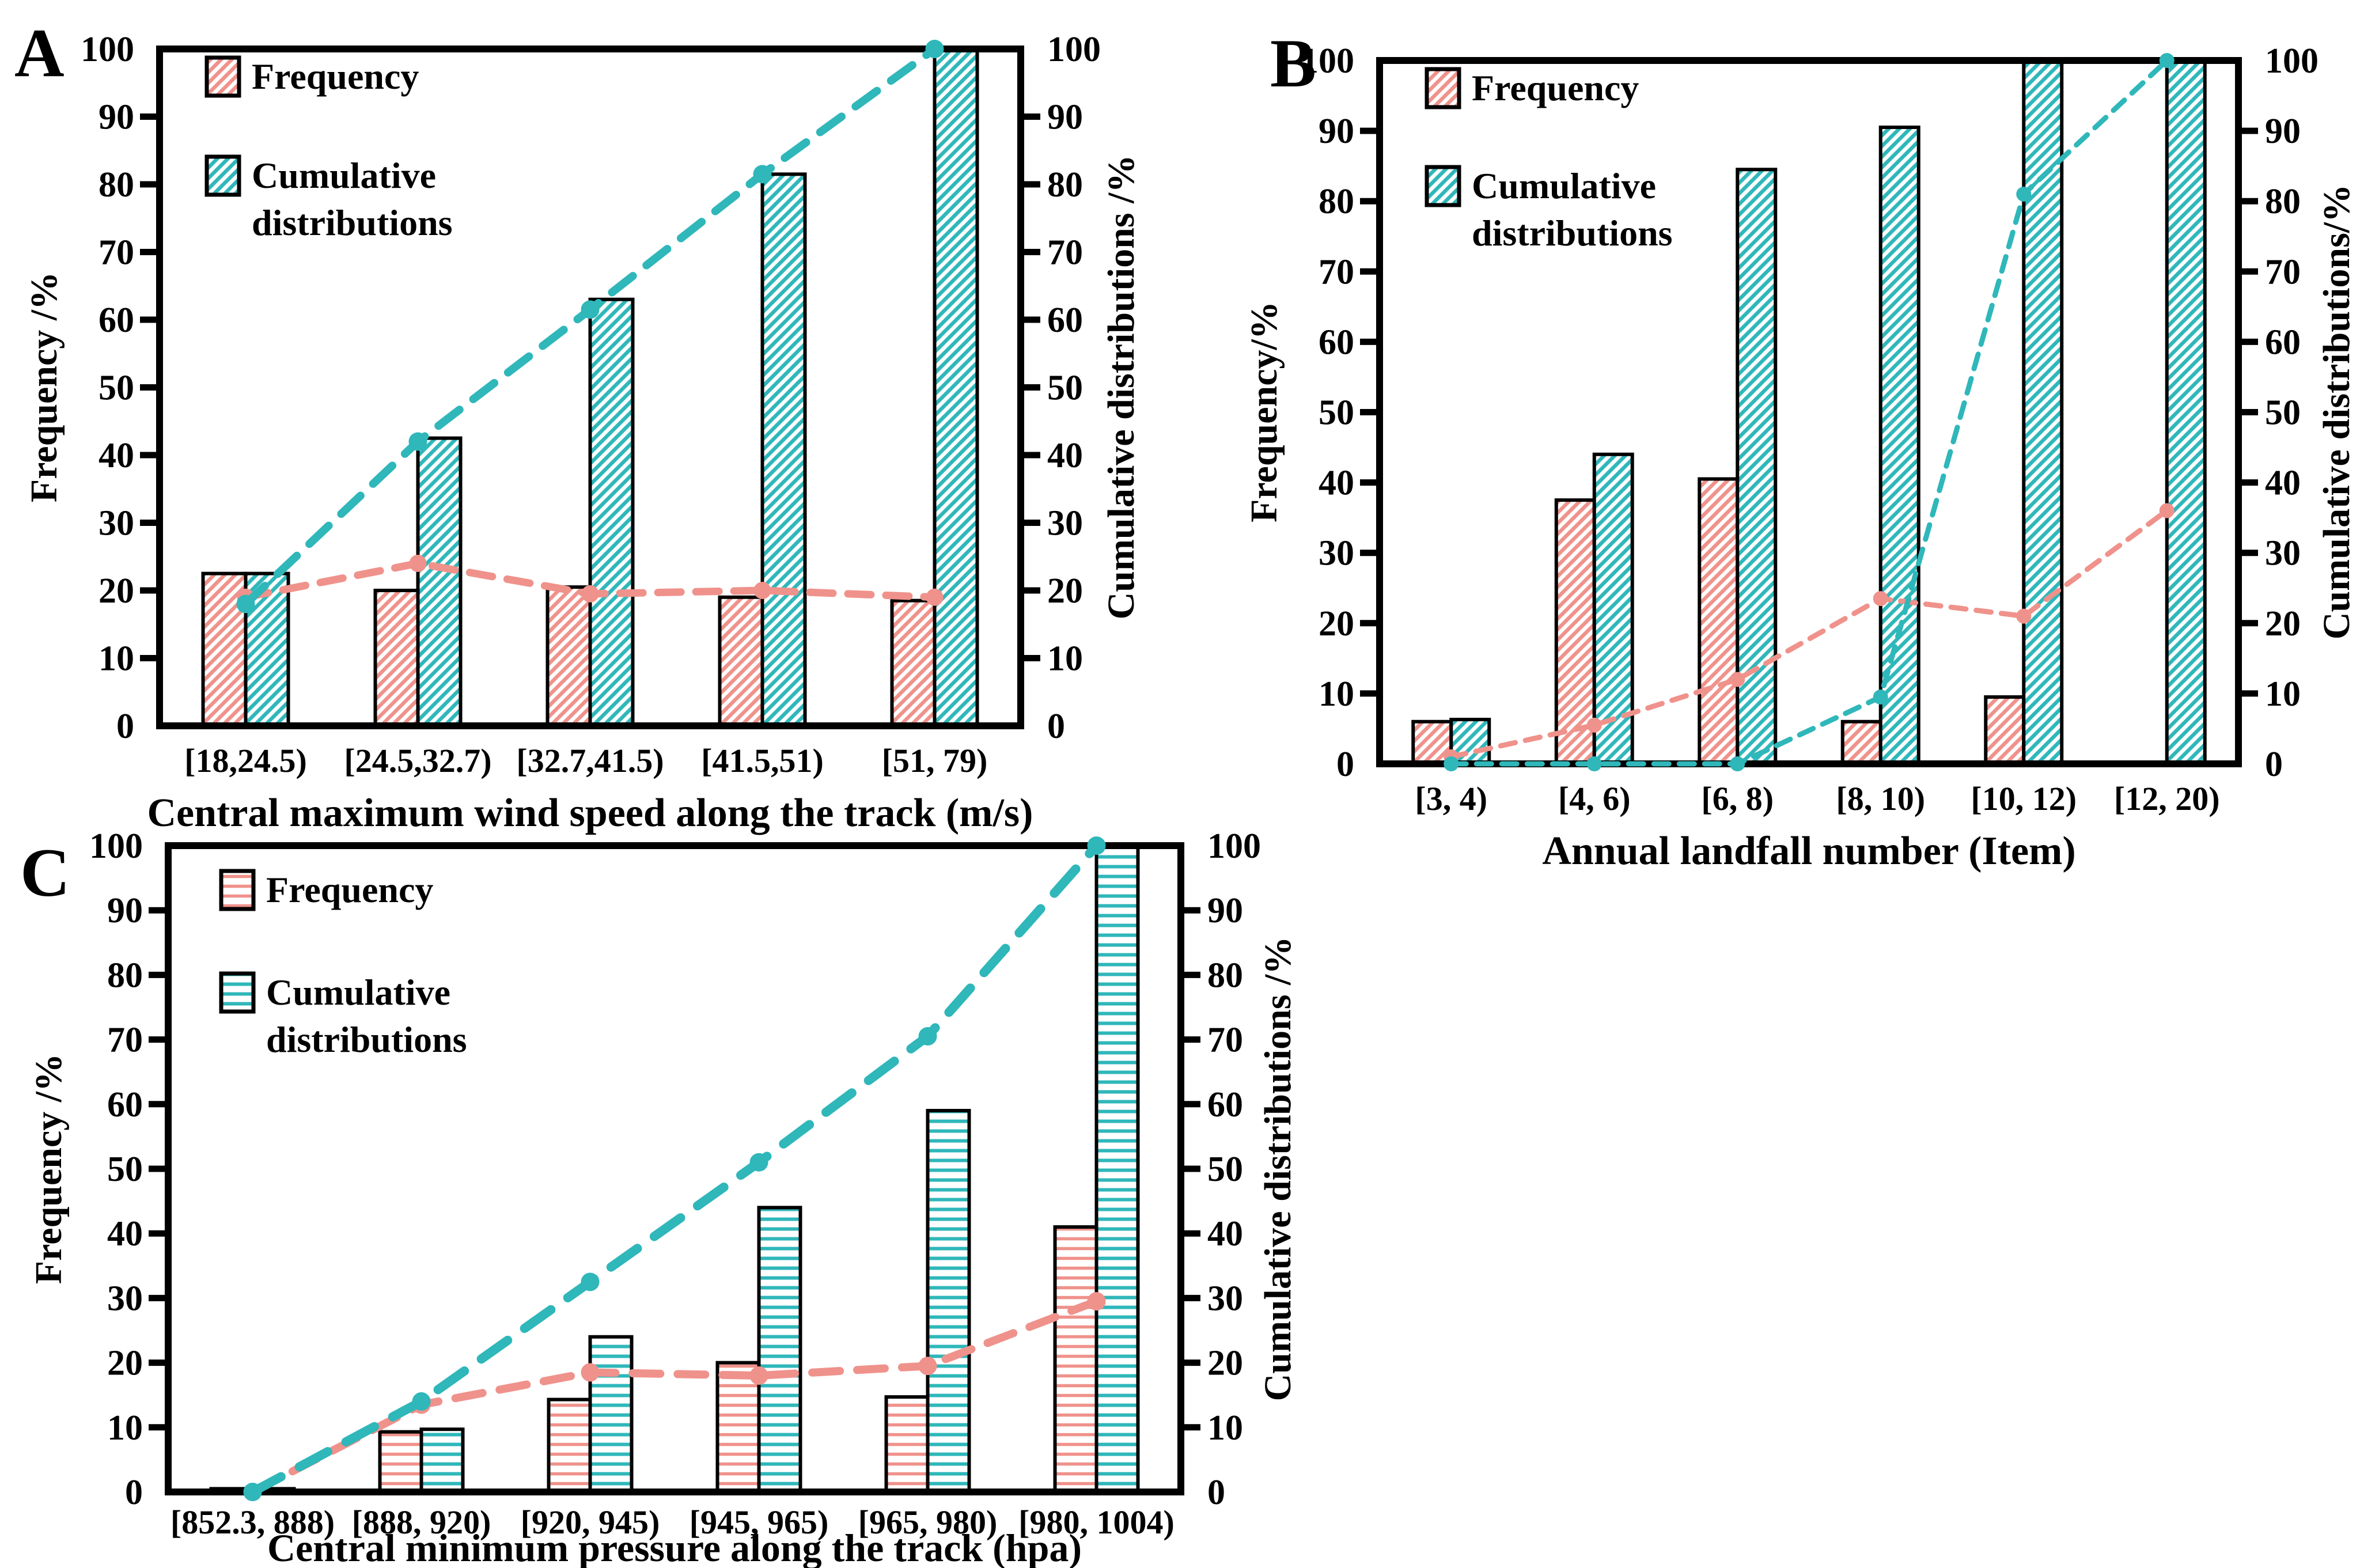  What do you see at coordinates (928, 1522) in the screenshot?
I see `x-tick-label: [965, 980)` at bounding box center [928, 1522].